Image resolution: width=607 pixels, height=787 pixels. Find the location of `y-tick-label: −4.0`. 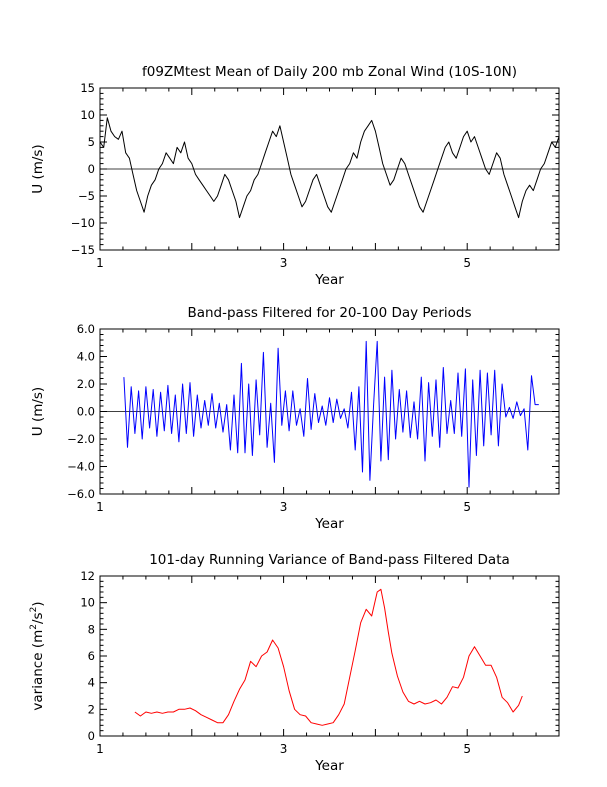

y-tick-label: −4.0 is located at coordinates (81, 467).